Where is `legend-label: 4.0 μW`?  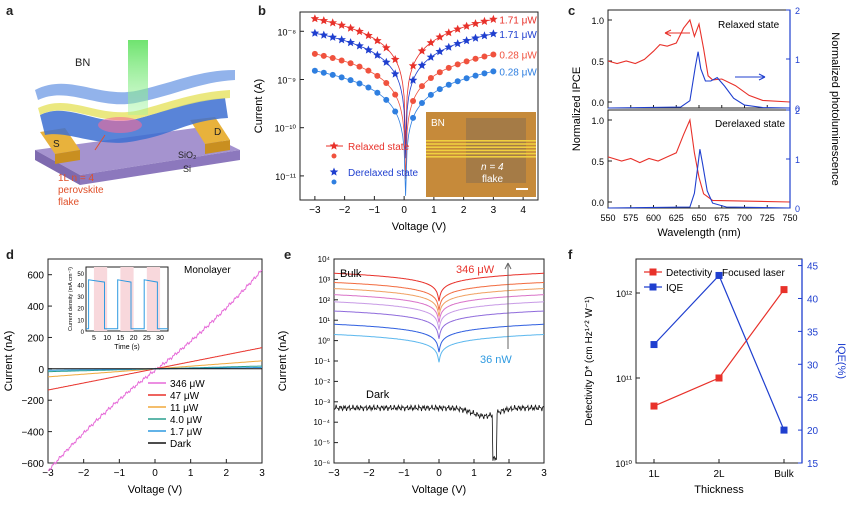 legend-label: 4.0 μW is located at coordinates (186, 420).